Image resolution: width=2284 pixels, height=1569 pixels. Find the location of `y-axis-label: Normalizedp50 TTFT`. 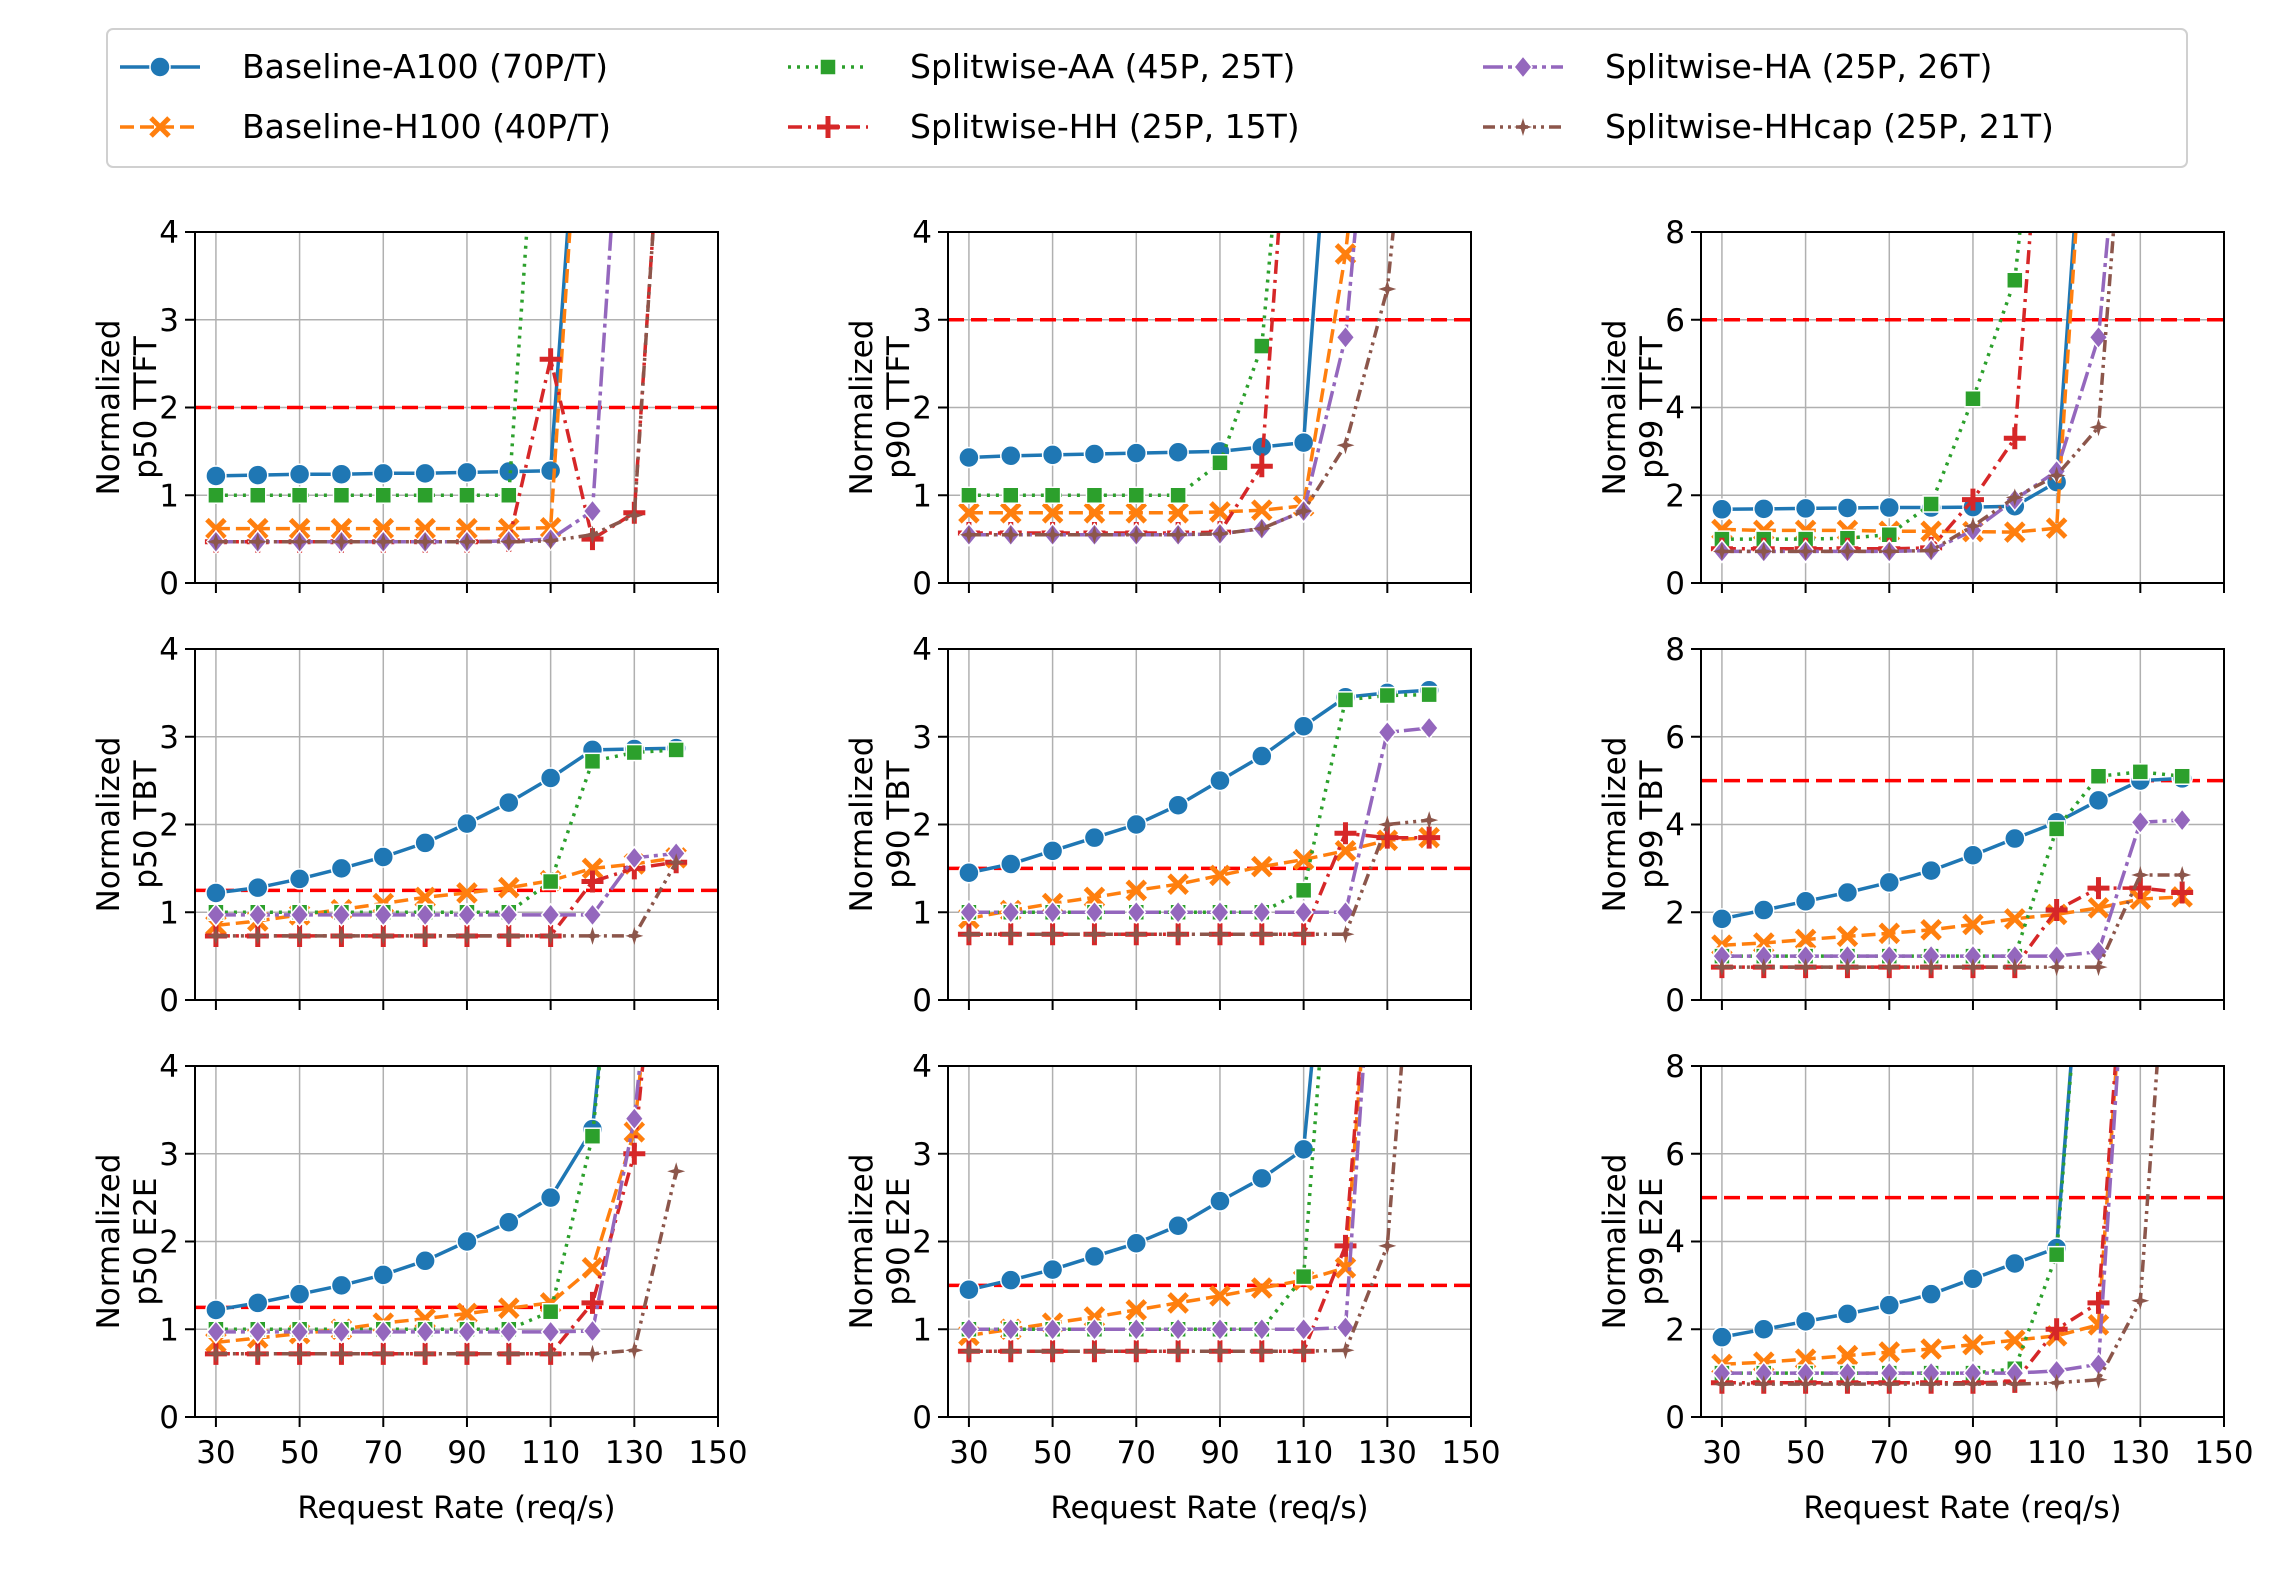

y-axis-label: Normalizedp50 TTFT is located at coordinates (127, 408).